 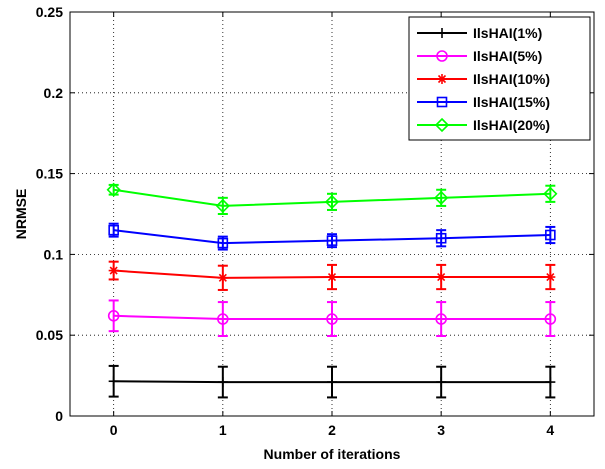 I want to click on y-tick-label: 0.25, so click(x=49, y=12).